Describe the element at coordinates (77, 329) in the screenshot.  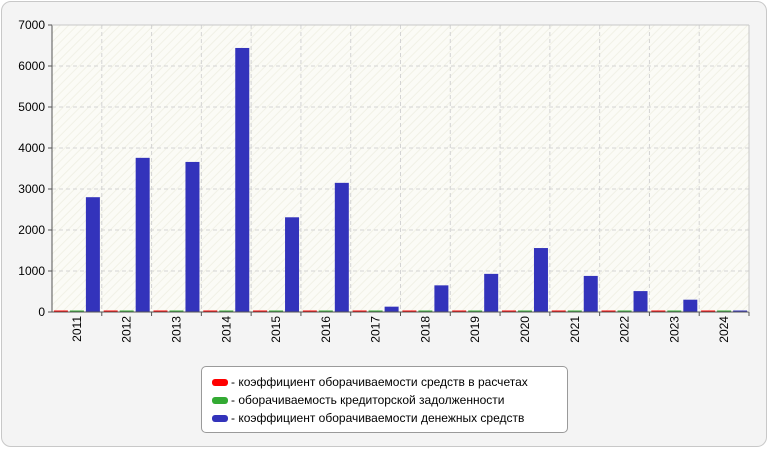
I see `x-tick-label: 2011` at that location.